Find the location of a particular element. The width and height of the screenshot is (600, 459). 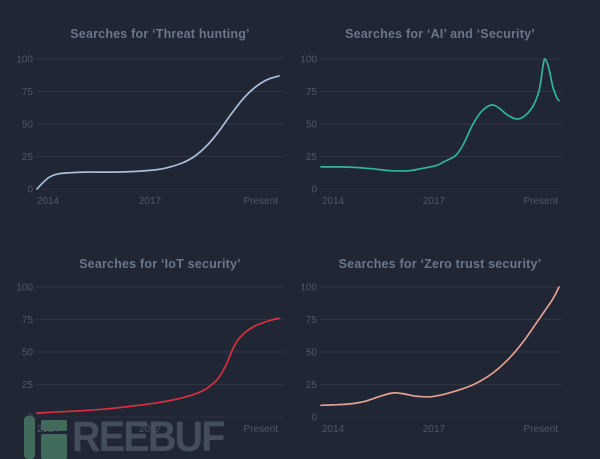

threat-hunting-line-chart: 100 75 50 25 0 2014 2017 Present is located at coordinates (150, 131).